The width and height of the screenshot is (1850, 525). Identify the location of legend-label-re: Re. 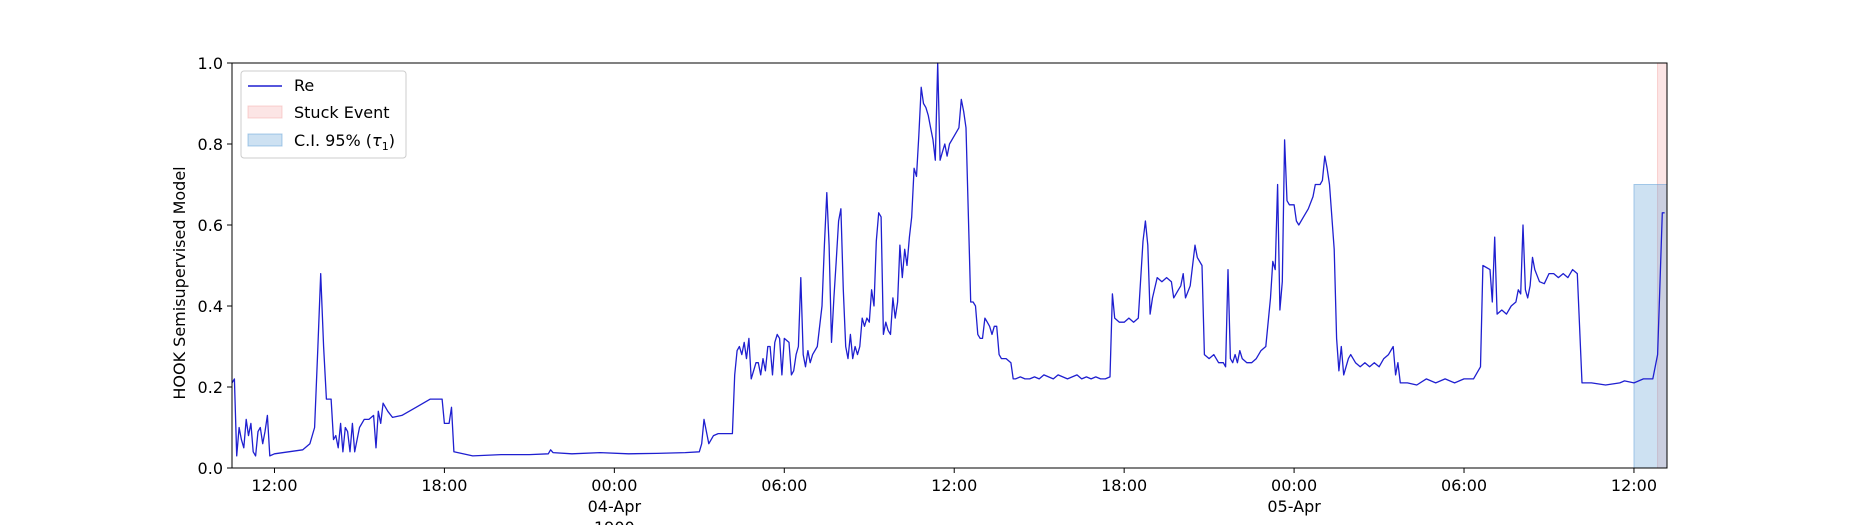
(304, 85).